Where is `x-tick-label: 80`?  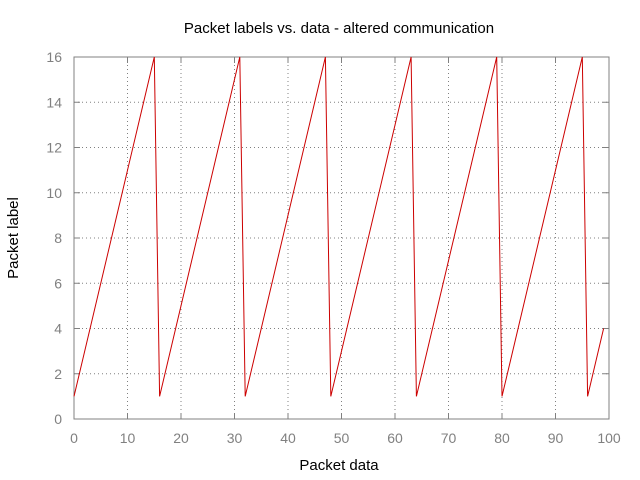 x-tick-label: 80 is located at coordinates (502, 438).